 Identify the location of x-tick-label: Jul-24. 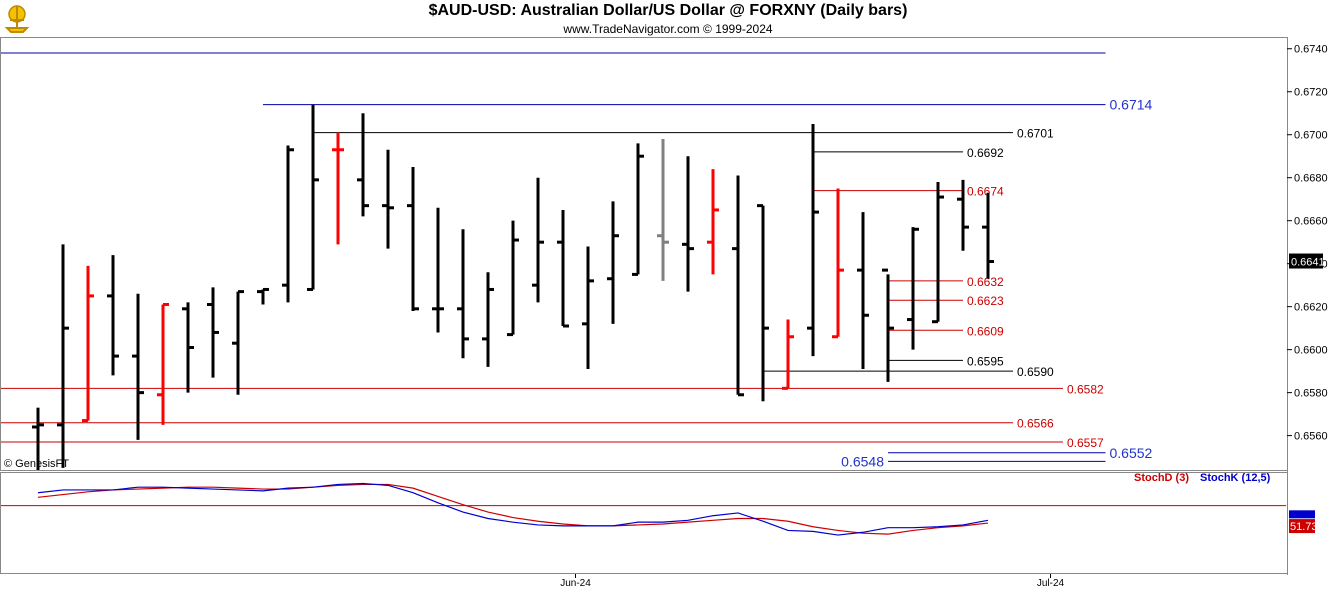
(1051, 583).